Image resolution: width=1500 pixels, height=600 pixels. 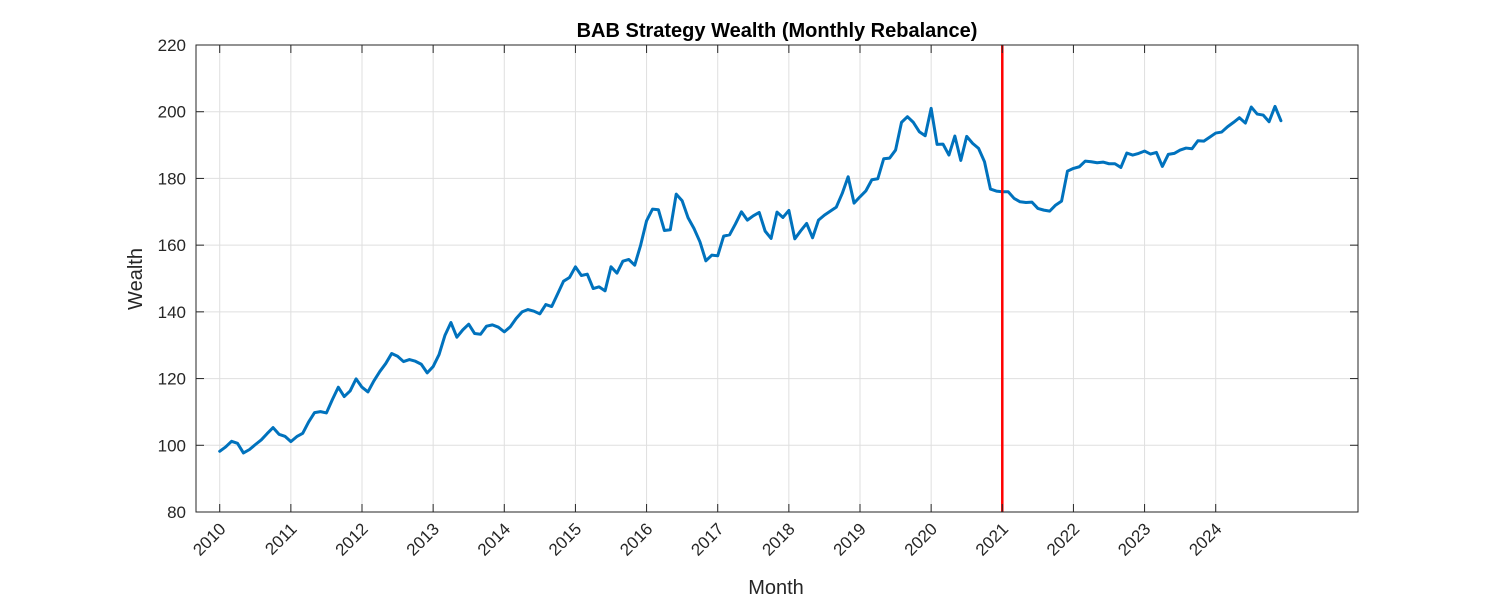 I want to click on y-tick-label: 100, so click(x=172, y=445).